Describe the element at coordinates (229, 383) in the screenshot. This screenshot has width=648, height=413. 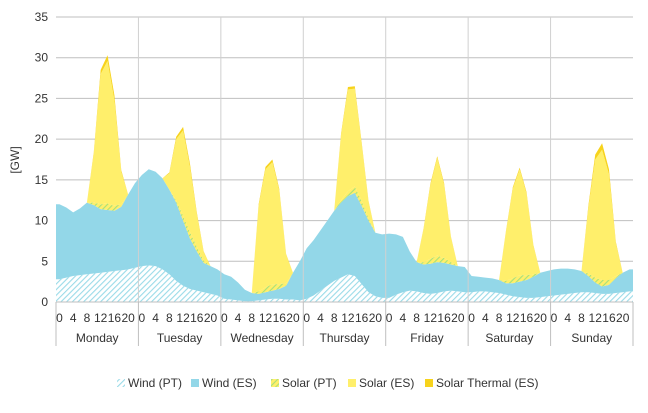
I see `legend-label-wind-es: Wind (ES)` at that location.